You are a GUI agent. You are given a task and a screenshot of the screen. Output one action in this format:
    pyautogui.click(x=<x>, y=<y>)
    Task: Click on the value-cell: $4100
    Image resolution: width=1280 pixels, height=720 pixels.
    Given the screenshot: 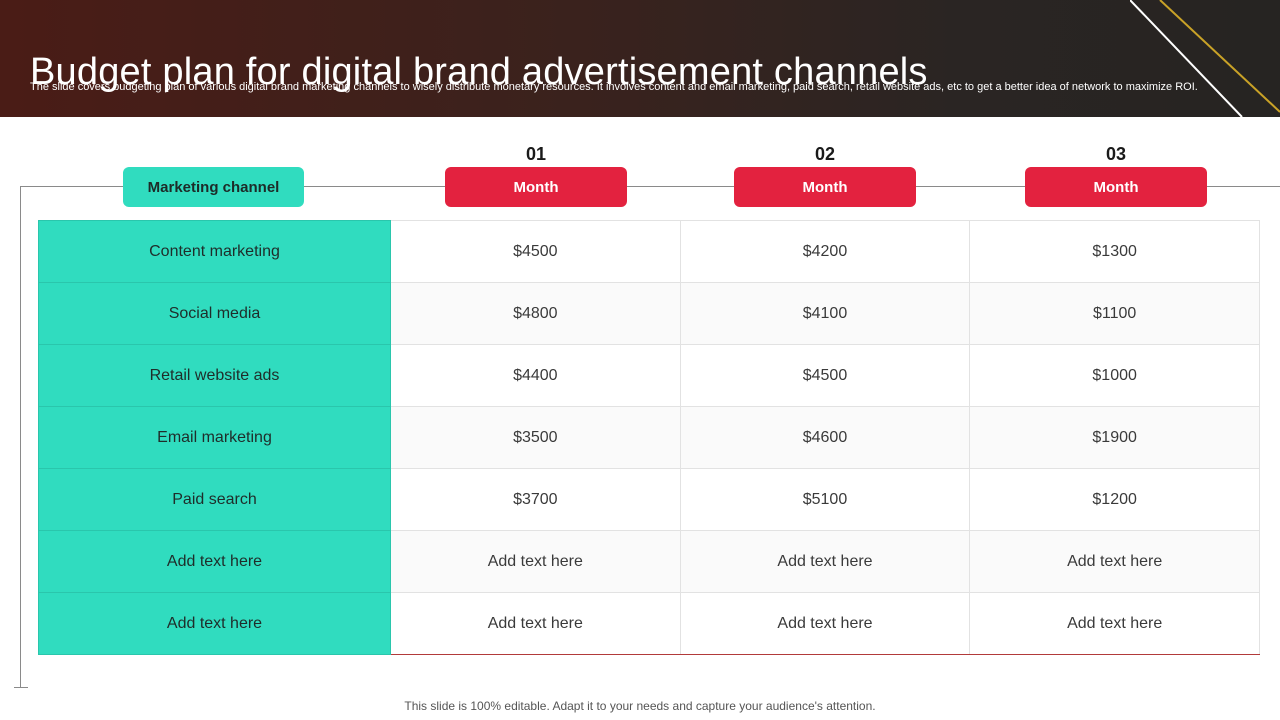 What is the action you would take?
    pyautogui.click(x=825, y=313)
    